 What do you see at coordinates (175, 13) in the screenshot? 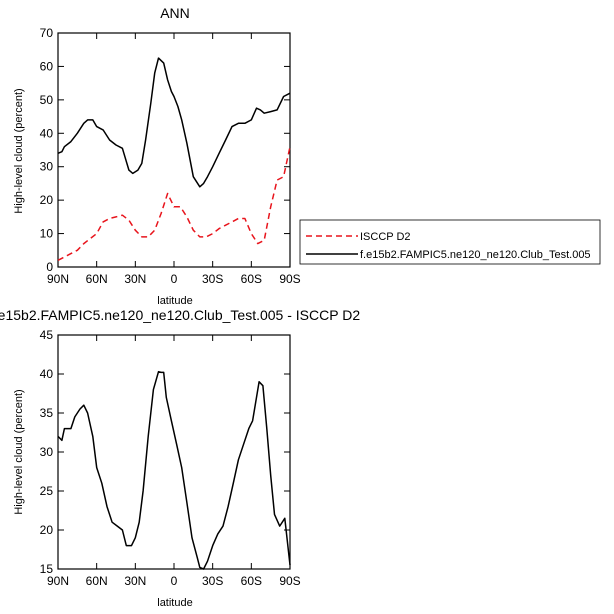
I see `chart-title: ANN` at bounding box center [175, 13].